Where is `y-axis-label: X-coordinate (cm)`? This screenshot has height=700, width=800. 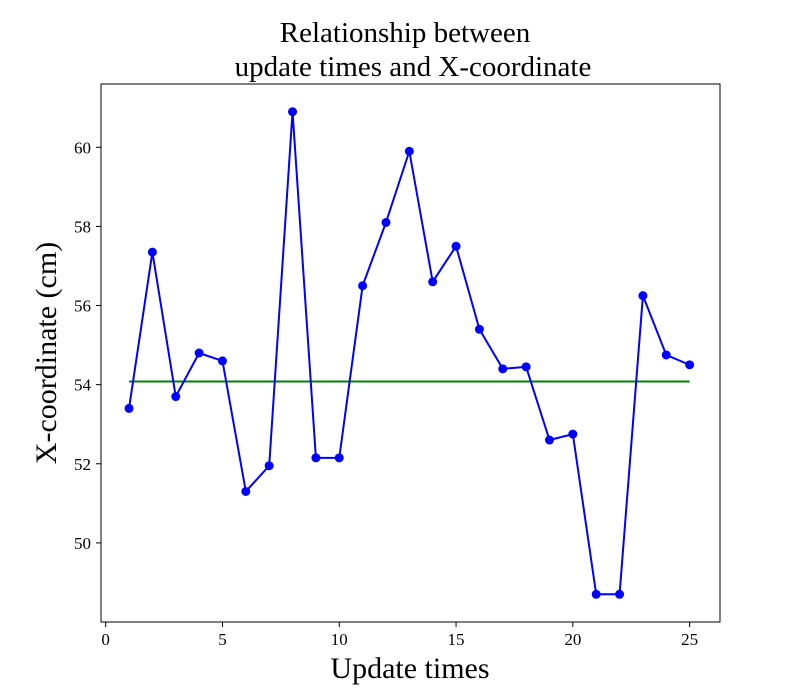
y-axis-label: X-coordinate (cm) is located at coordinates (46, 353).